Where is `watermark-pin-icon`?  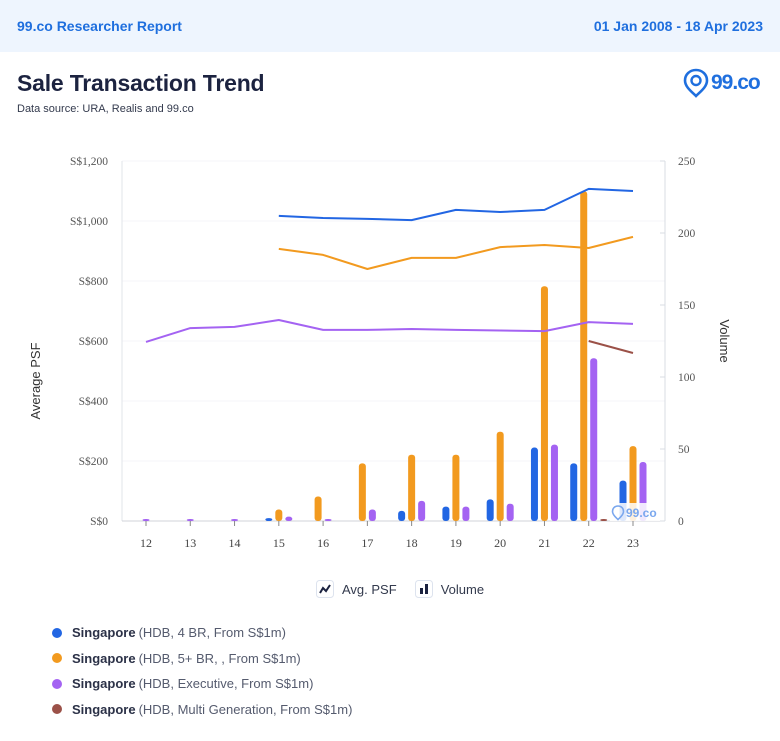
watermark-pin-icon is located at coordinates (618, 513).